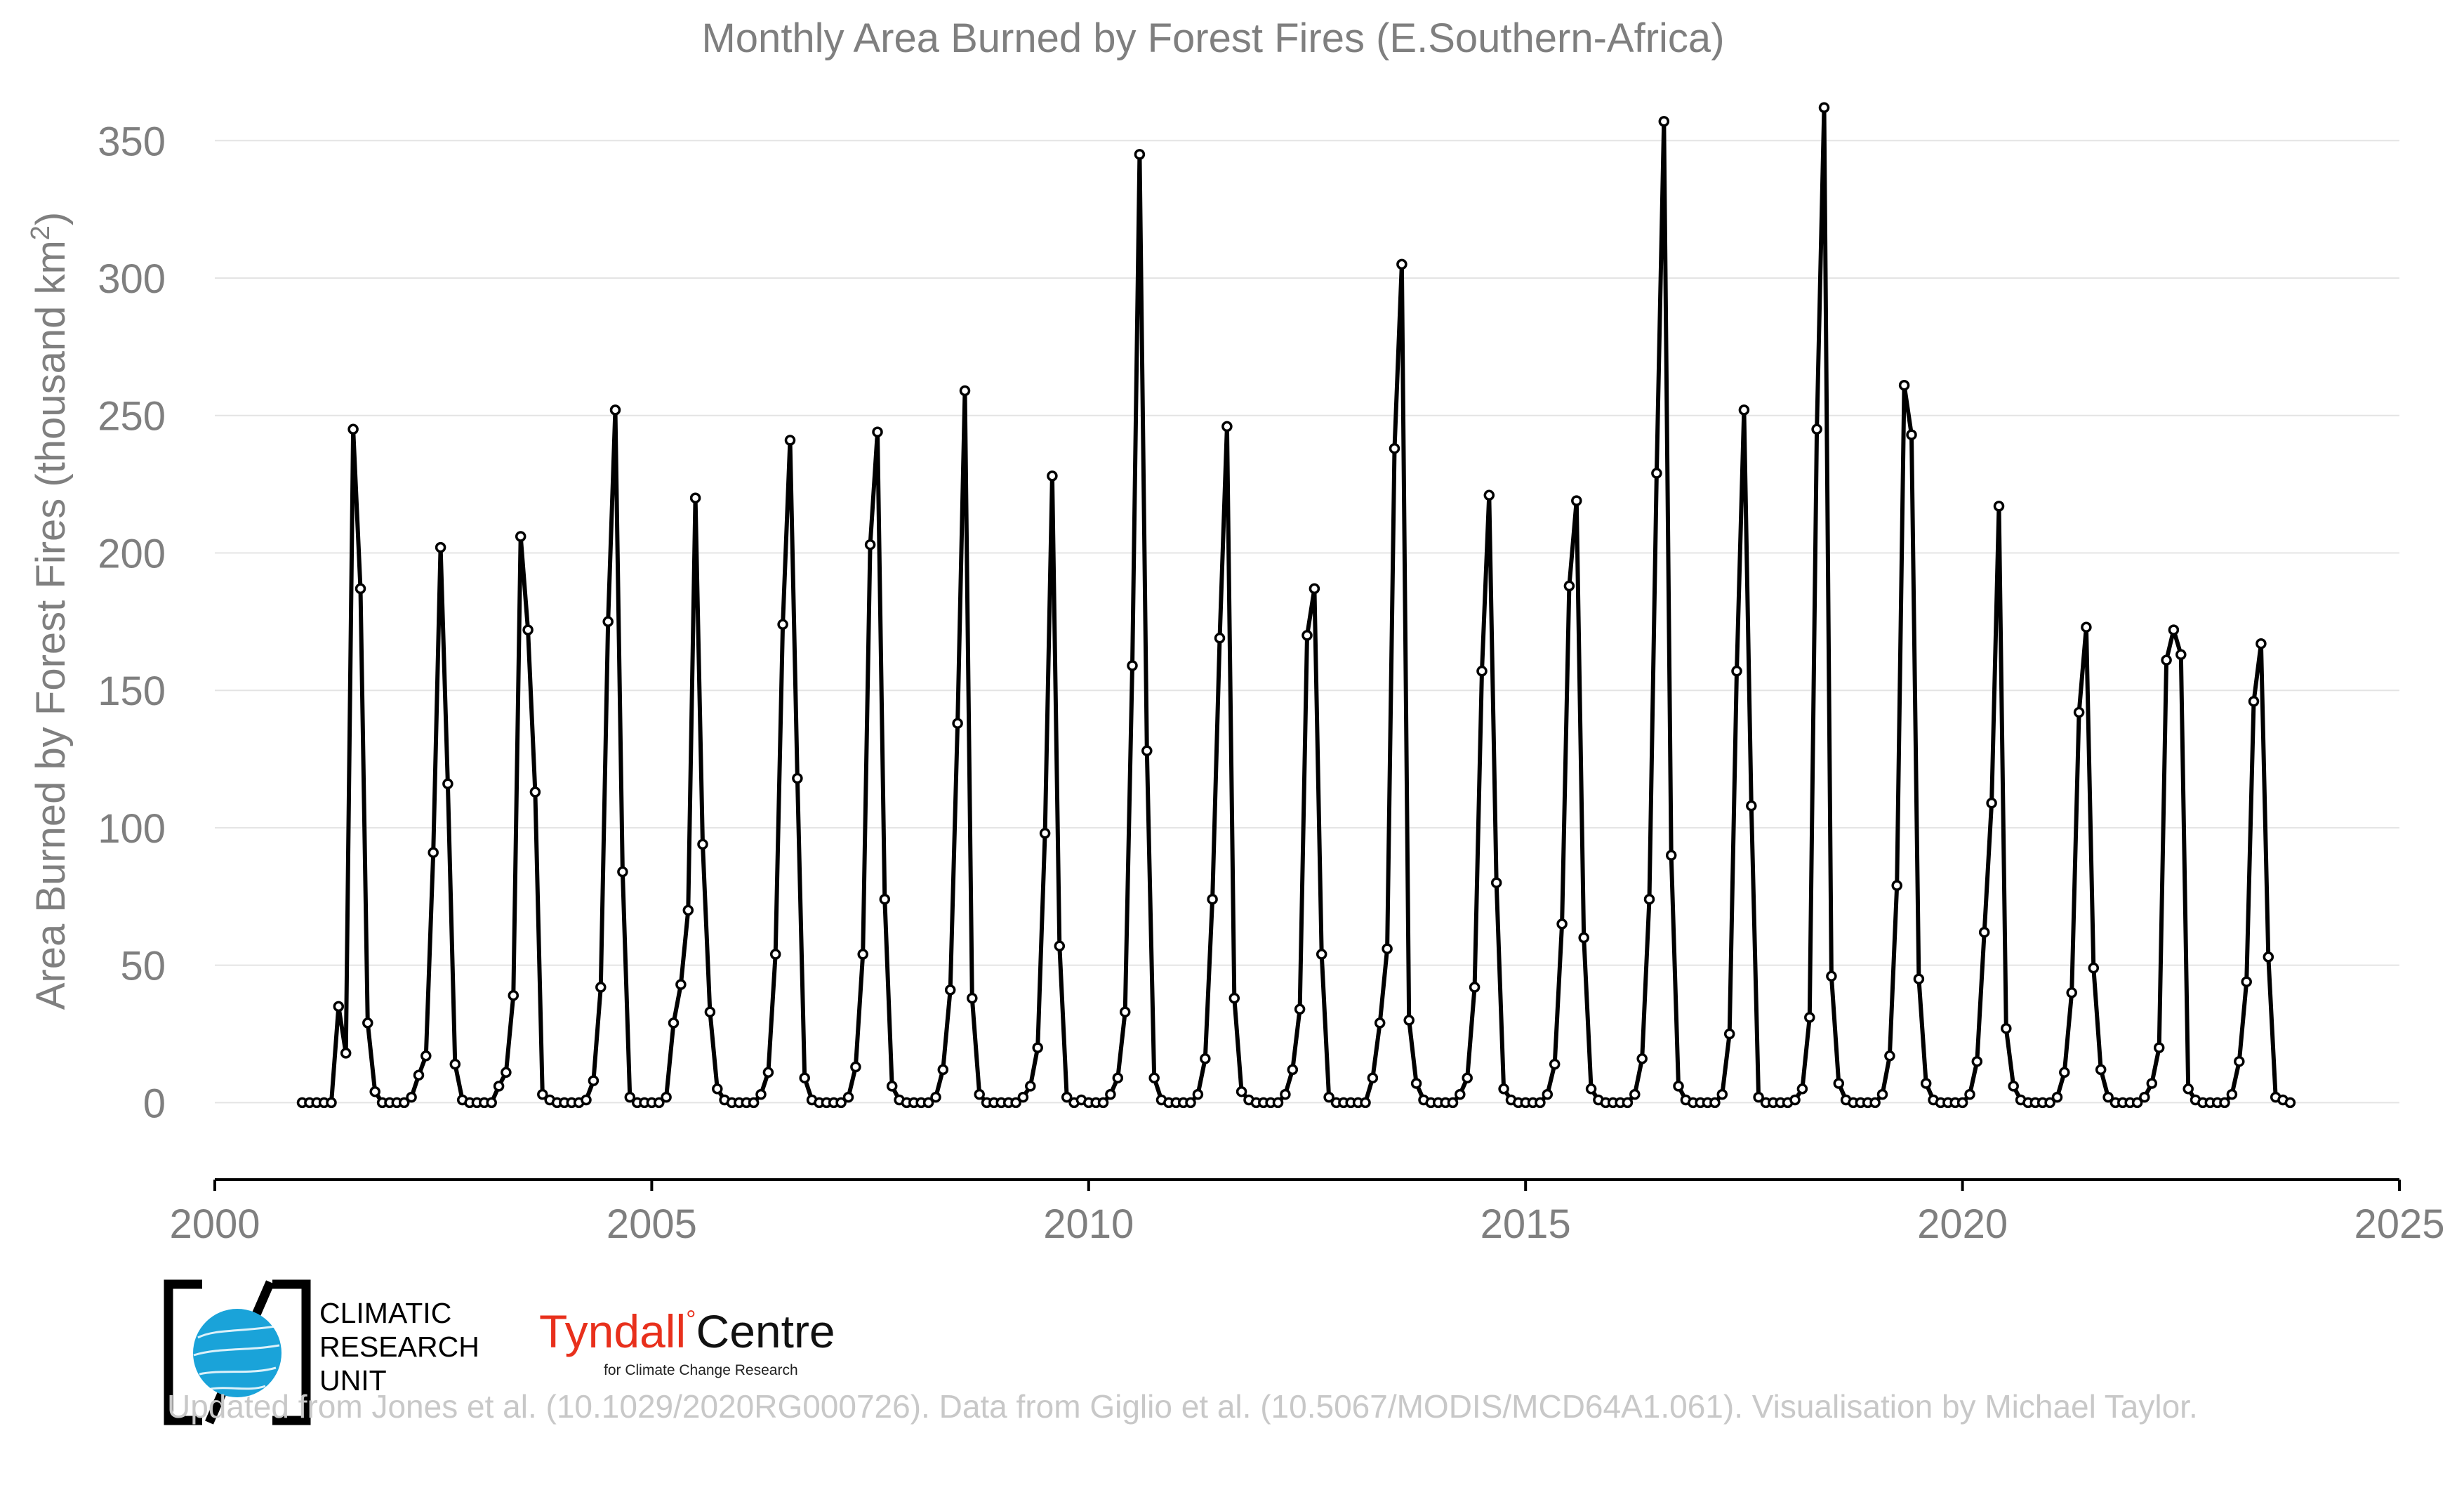 Image resolution: width=2464 pixels, height=1497 pixels. What do you see at coordinates (132, 279) in the screenshot?
I see `y-tick-label: 300` at bounding box center [132, 279].